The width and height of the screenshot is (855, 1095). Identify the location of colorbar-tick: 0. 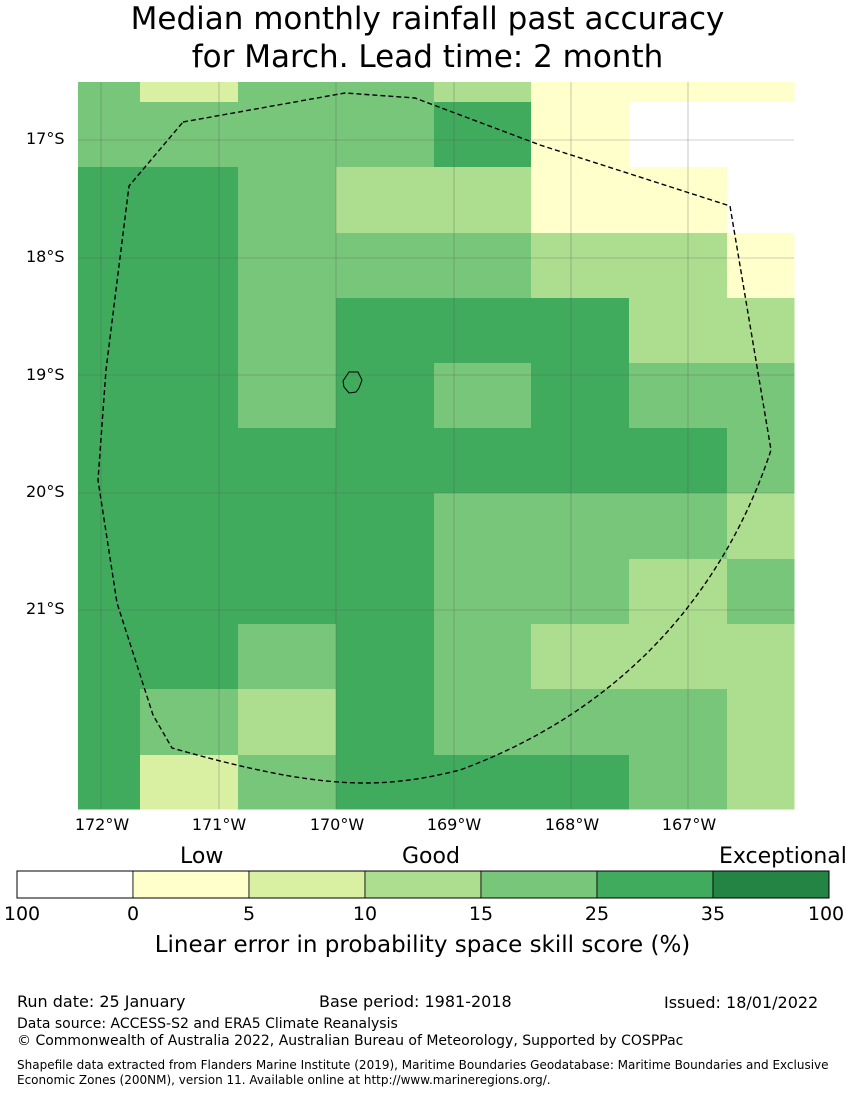
(133, 914).